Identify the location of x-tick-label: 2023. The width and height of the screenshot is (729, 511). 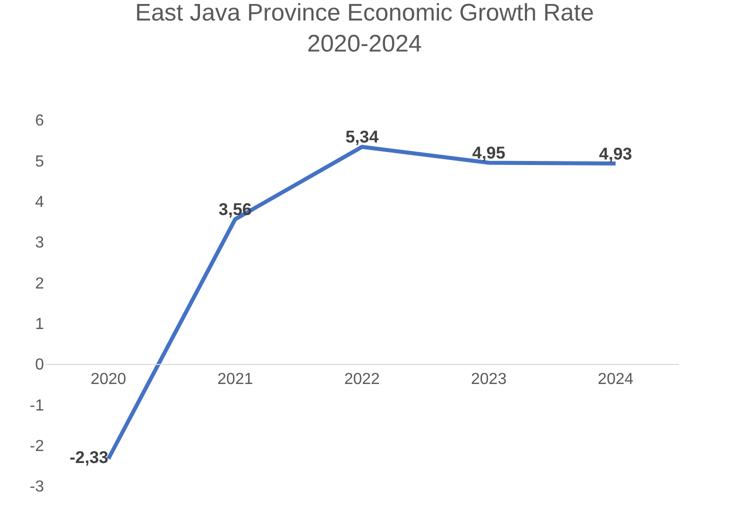
(489, 379).